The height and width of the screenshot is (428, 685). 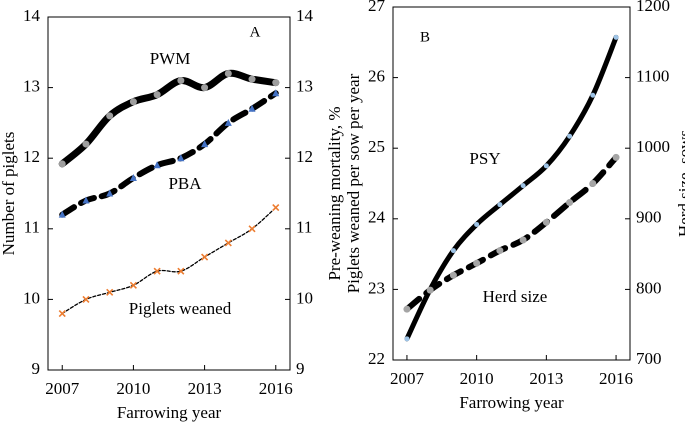 I want to click on y-axis-title: Piglets weaned per sow per year, so click(x=353, y=183).